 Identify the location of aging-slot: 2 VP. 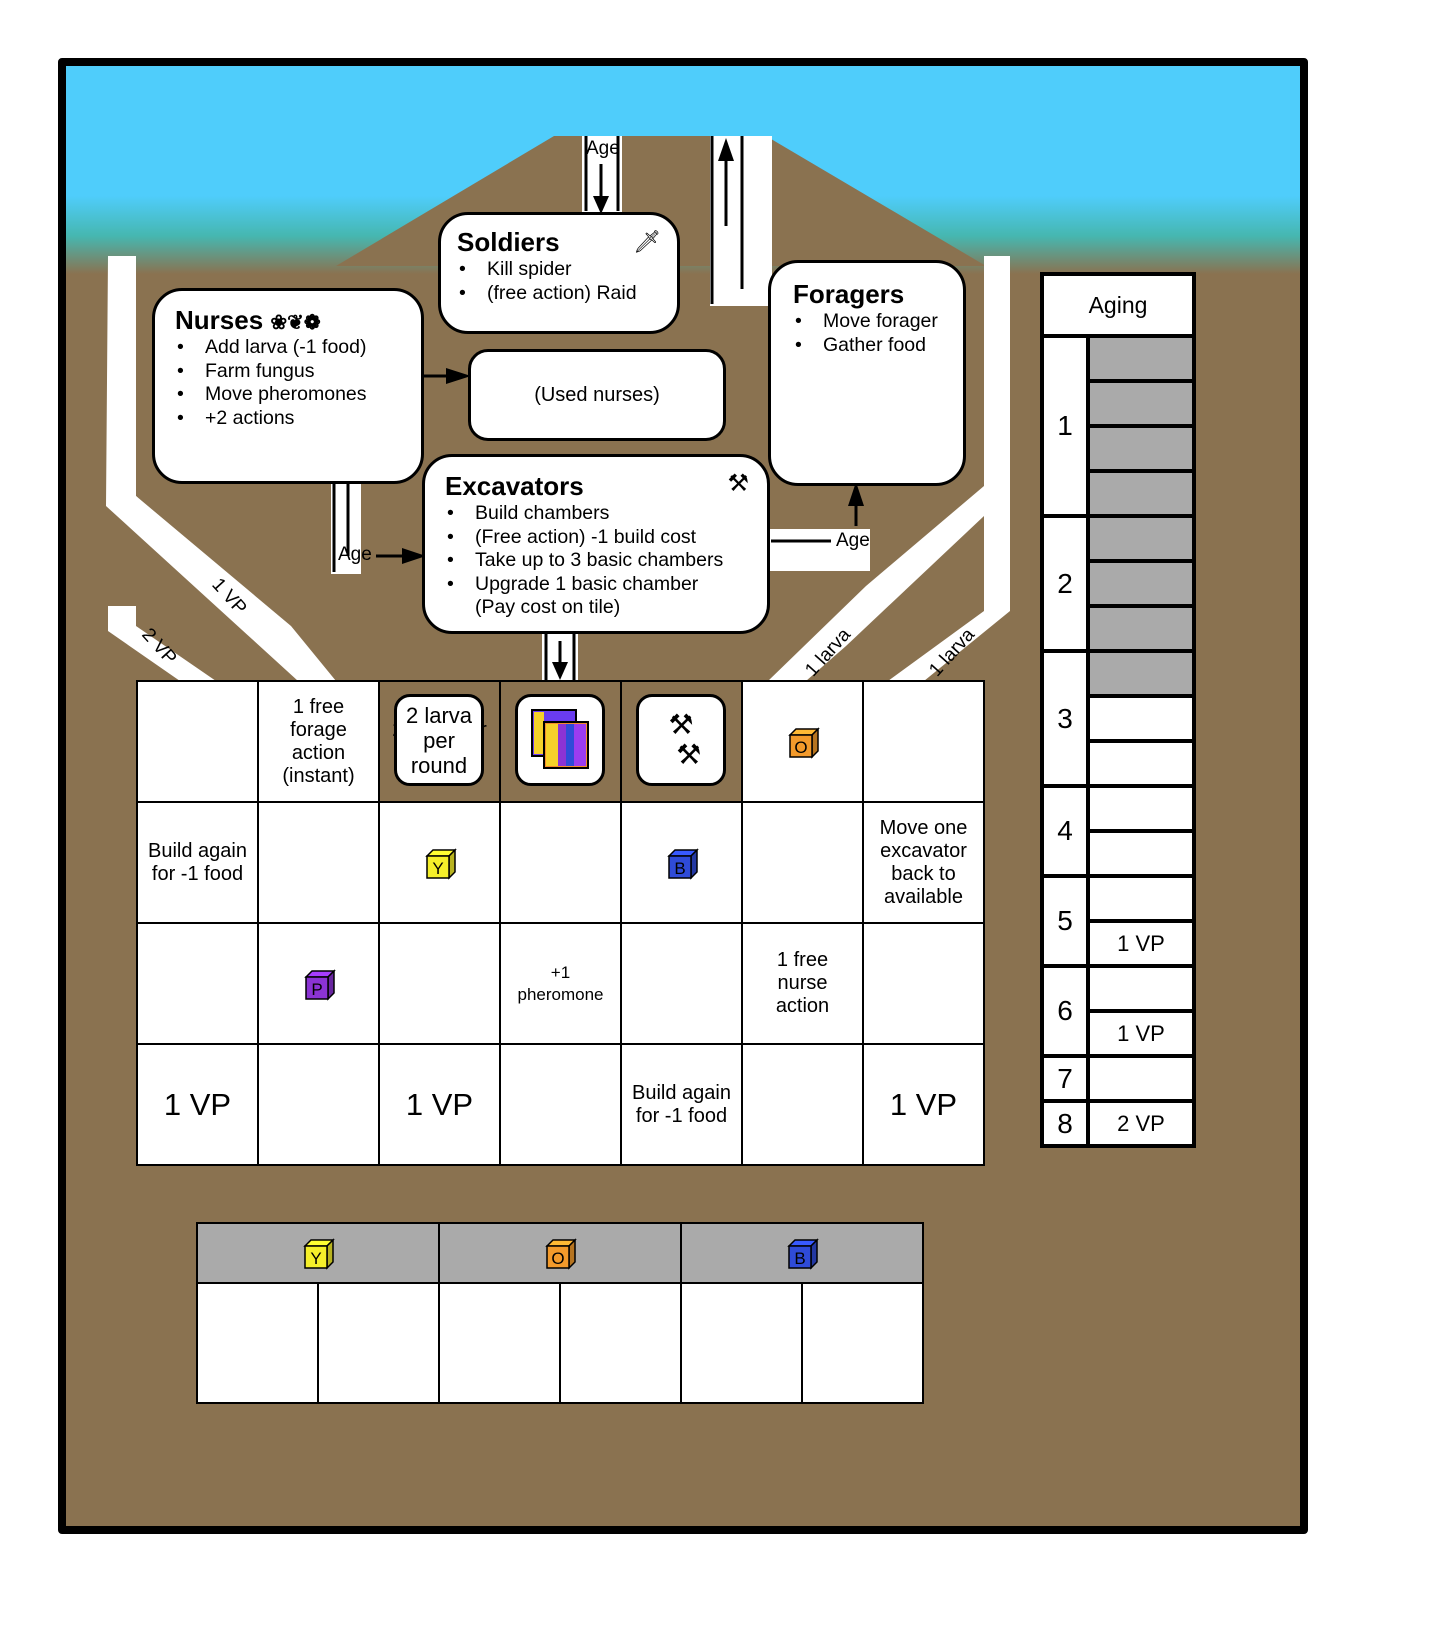
(1141, 1123).